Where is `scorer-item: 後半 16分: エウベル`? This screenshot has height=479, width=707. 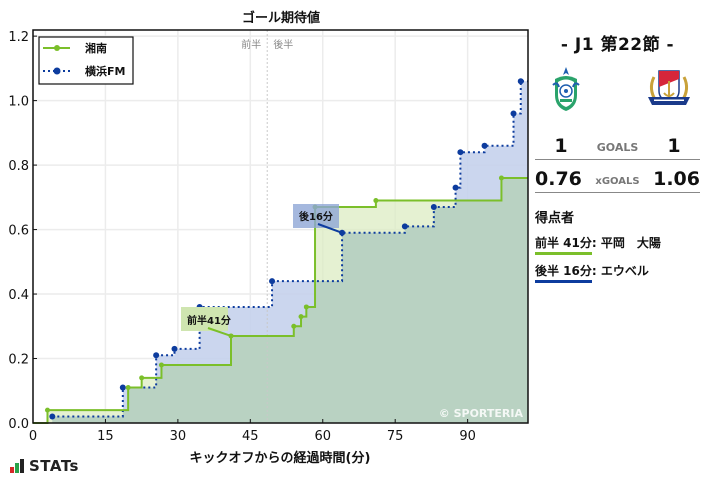
scorer-item: 後半 16分: エウベル is located at coordinates (617, 272).